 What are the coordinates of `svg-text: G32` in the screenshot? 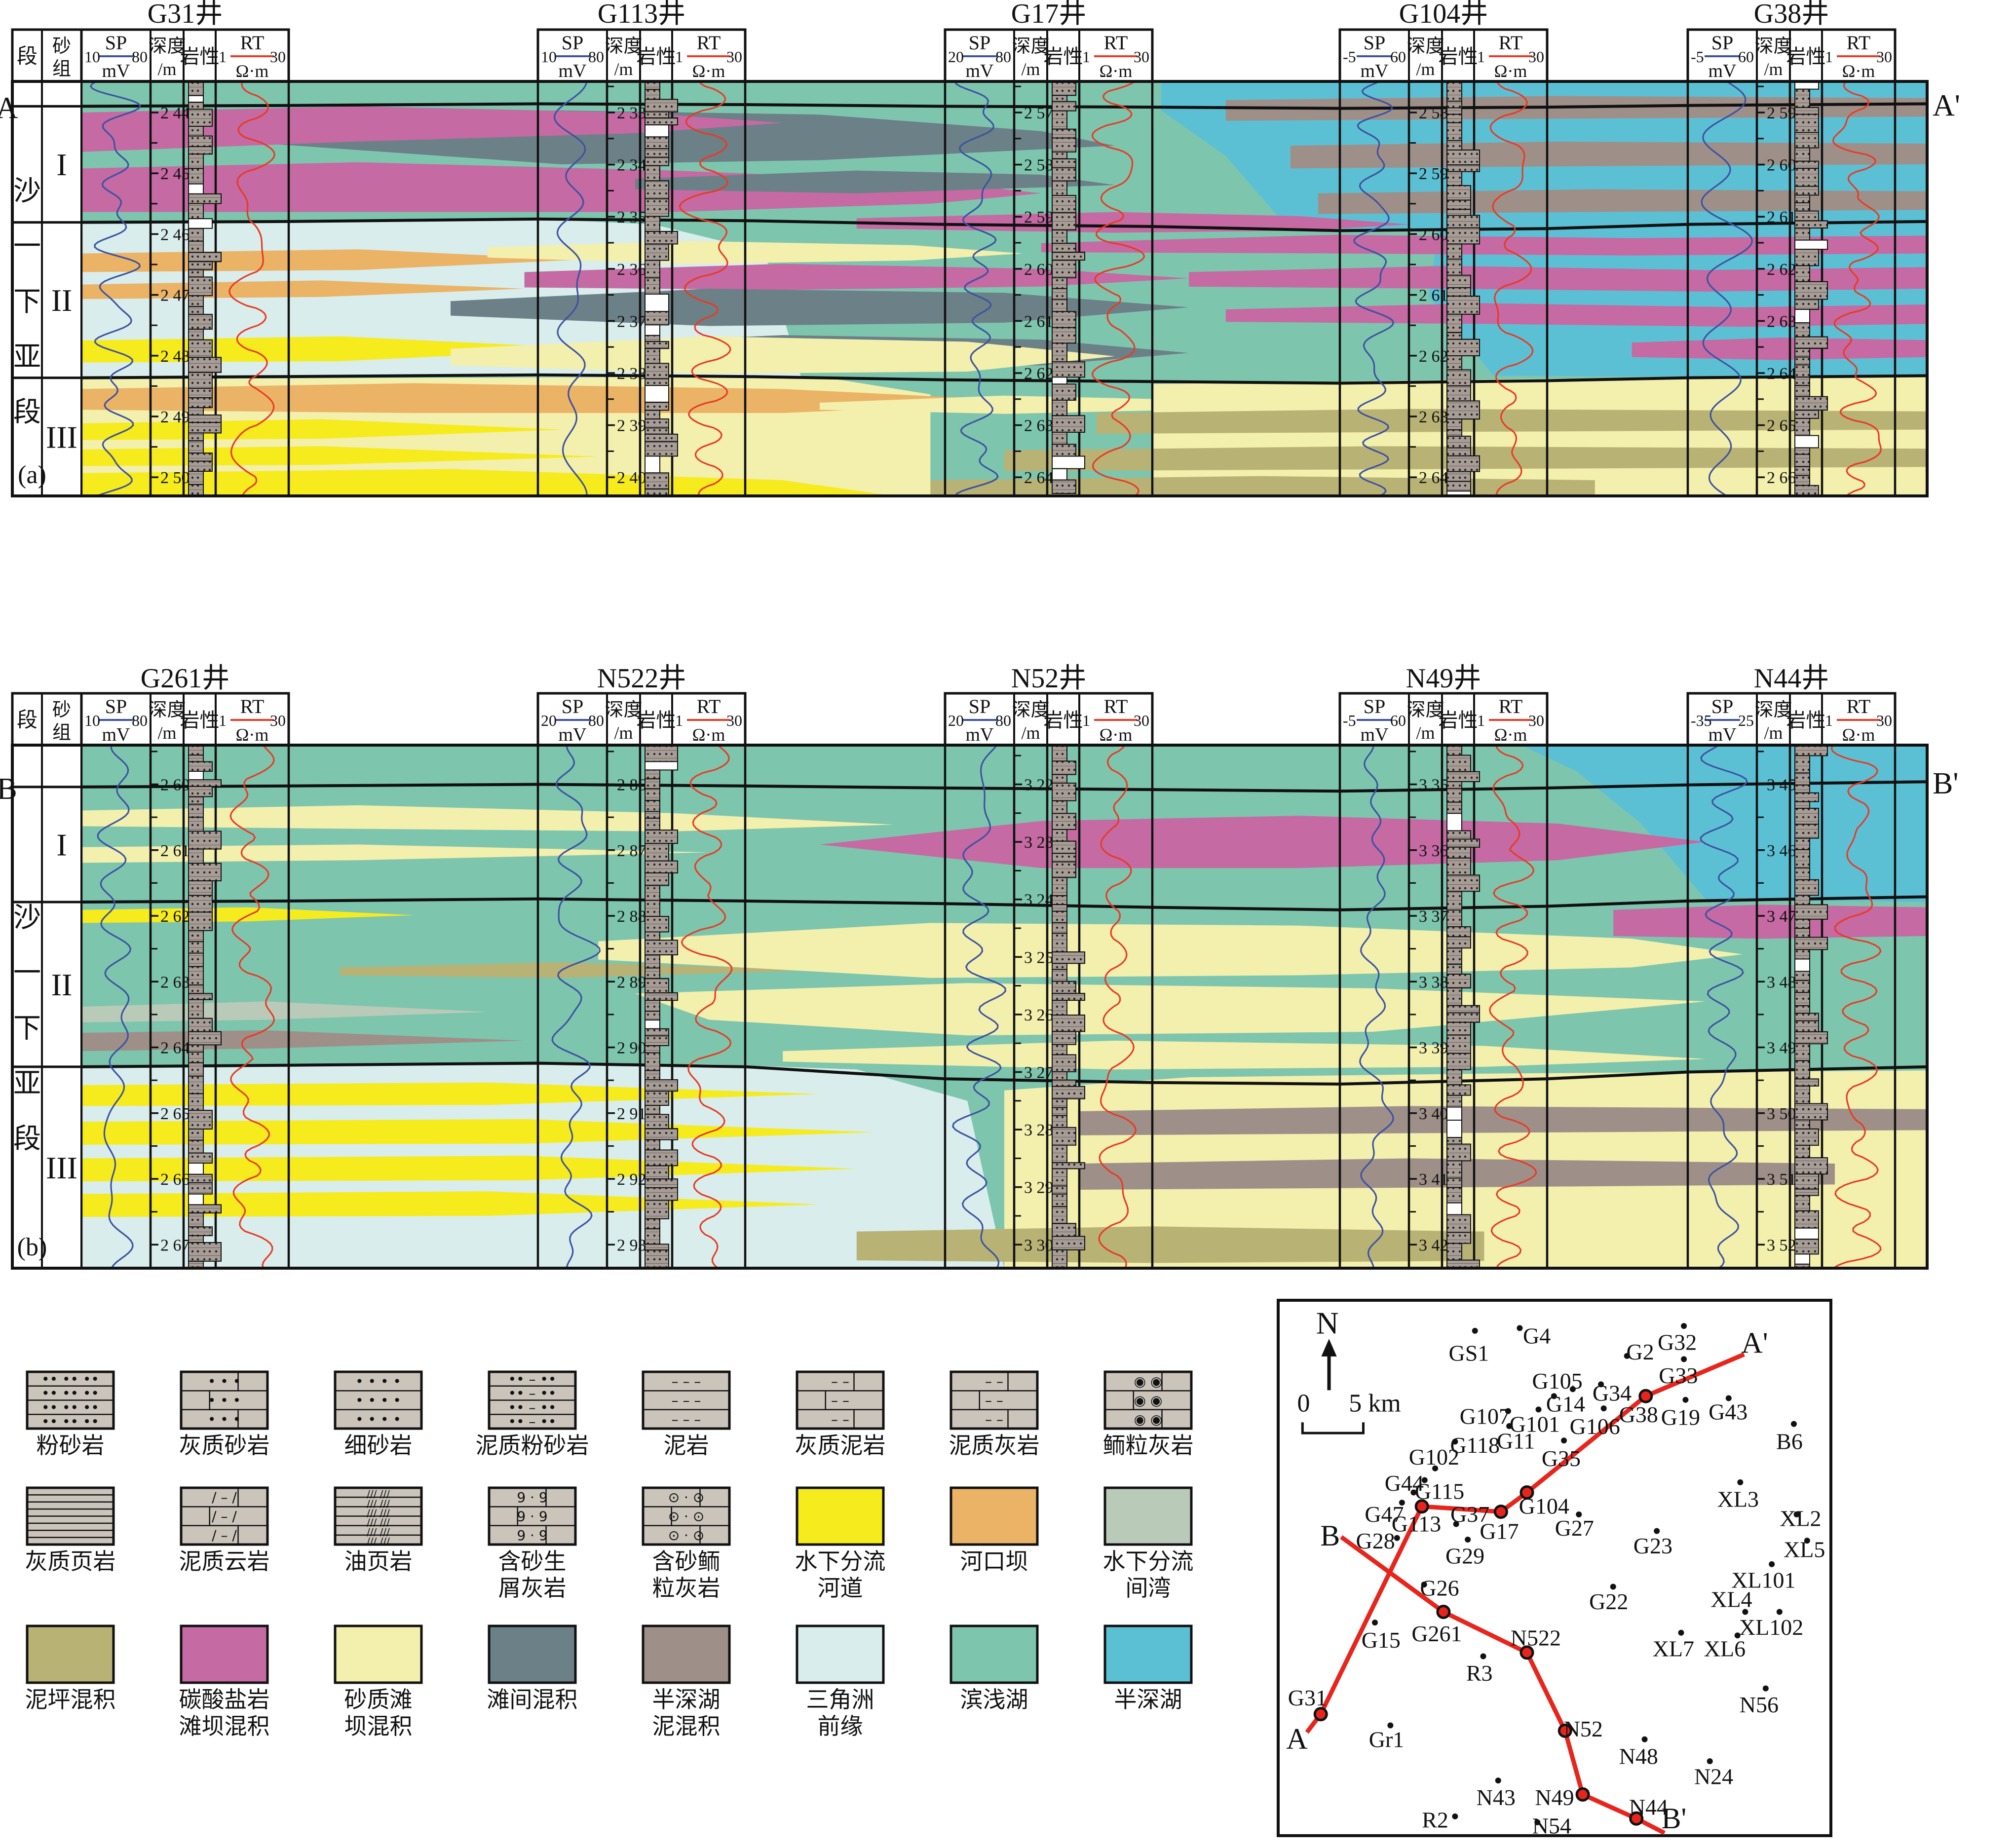 It's located at (1678, 1342).